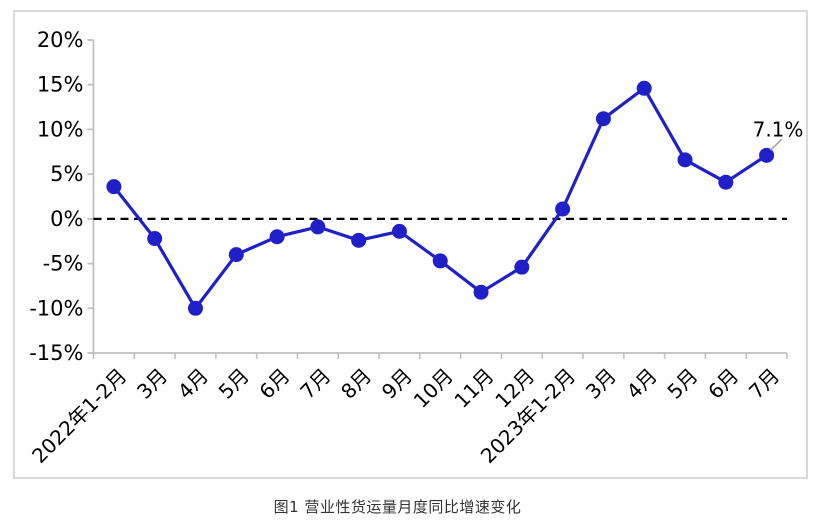 This screenshot has height=529, width=832. What do you see at coordinates (60, 40) in the screenshot?
I see `y-axis-tick-label: 20%` at bounding box center [60, 40].